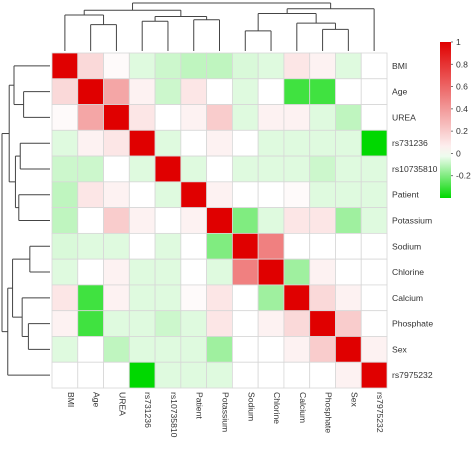 Image resolution: width=474 pixels, height=469 pixels. I want to click on heatmap-cell-Potassium-rs10735810, so click(168, 220).